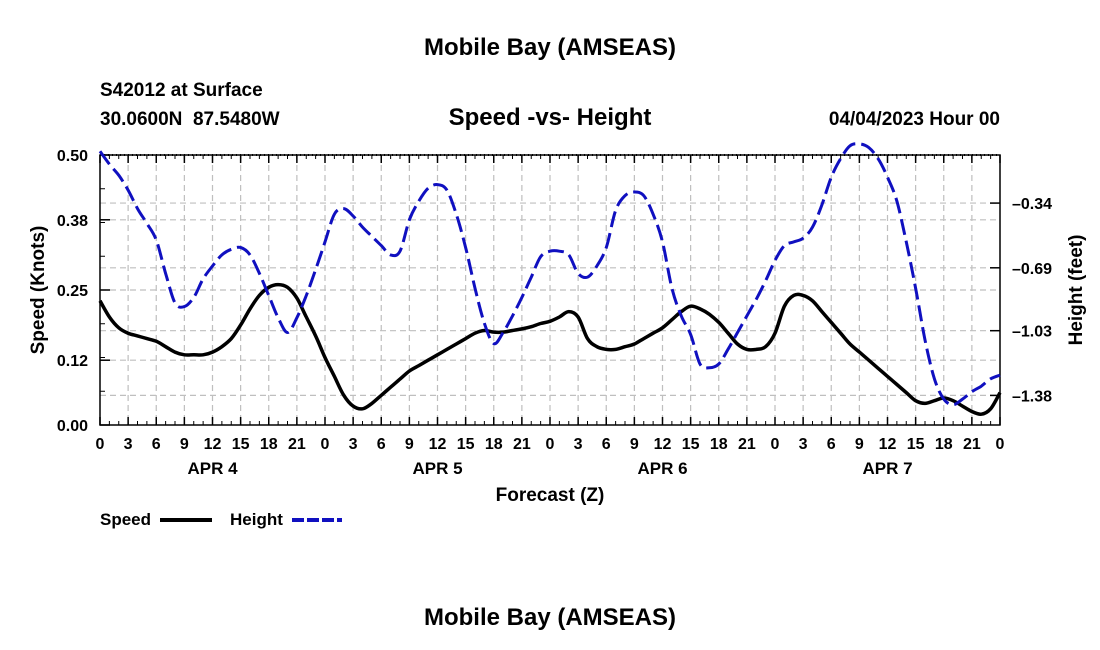  Describe the element at coordinates (221, 519) in the screenshot. I see `legend: Speed Height` at that location.